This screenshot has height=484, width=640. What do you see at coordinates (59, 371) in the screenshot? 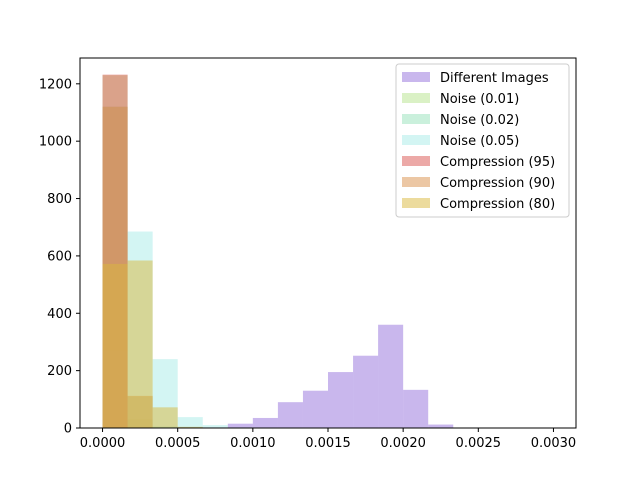
I see `y-tick-label: 200` at bounding box center [59, 371].